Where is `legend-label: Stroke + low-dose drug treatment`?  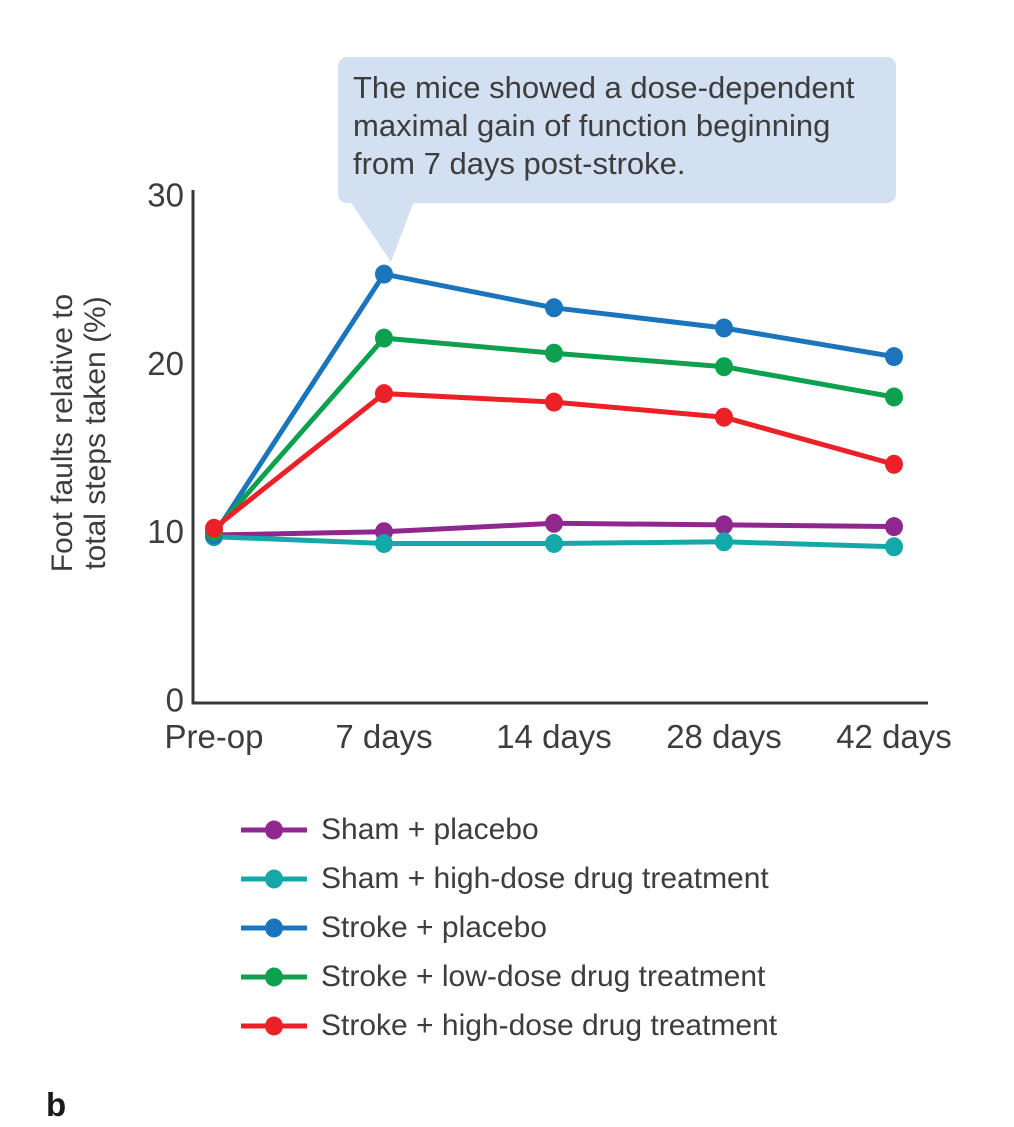
legend-label: Stroke + low-dose drug treatment is located at coordinates (543, 976).